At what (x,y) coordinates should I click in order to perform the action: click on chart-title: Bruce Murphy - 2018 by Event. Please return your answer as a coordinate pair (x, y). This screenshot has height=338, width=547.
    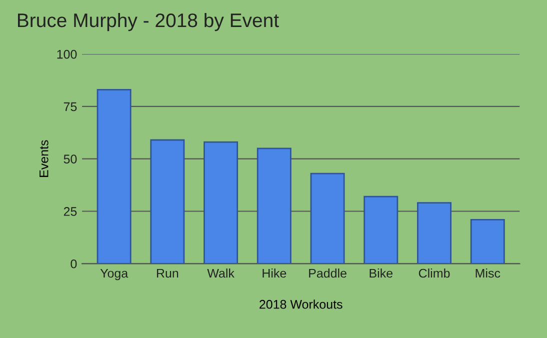
    Looking at the image, I should click on (148, 22).